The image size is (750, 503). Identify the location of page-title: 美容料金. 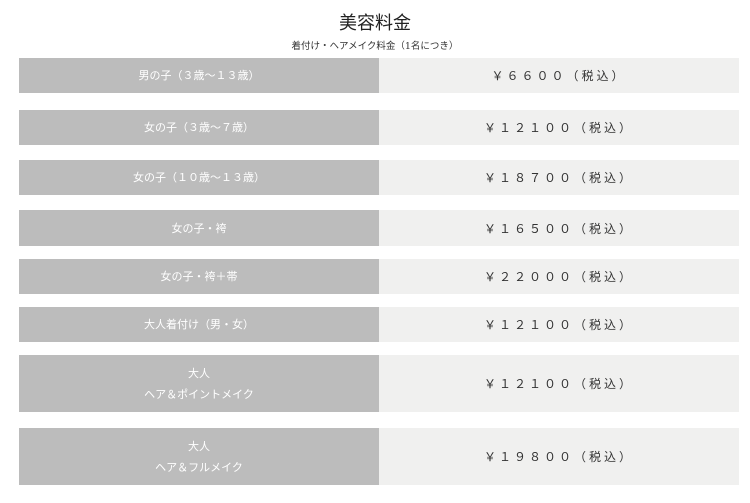
(375, 23).